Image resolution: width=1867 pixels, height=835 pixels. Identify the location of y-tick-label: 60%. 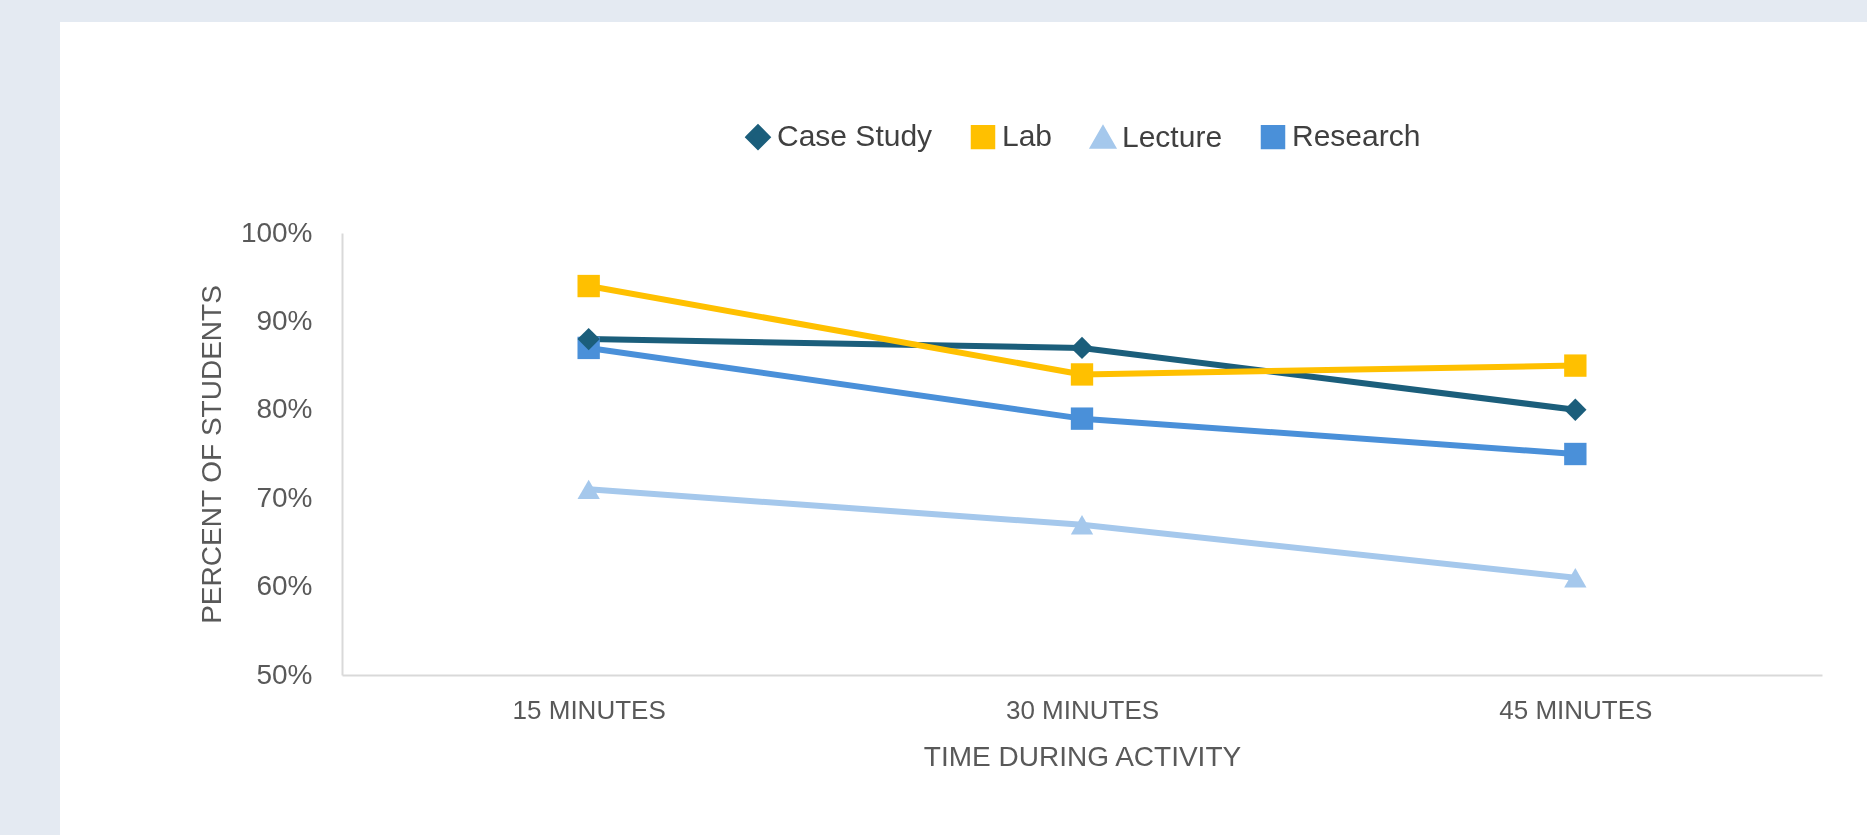
(284, 586).